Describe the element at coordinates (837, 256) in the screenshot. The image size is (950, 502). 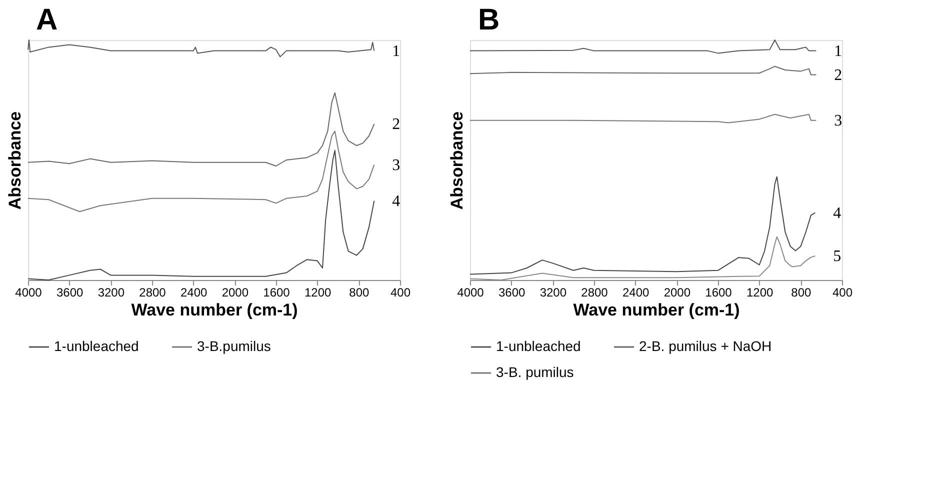
I see `annotation: 5` at that location.